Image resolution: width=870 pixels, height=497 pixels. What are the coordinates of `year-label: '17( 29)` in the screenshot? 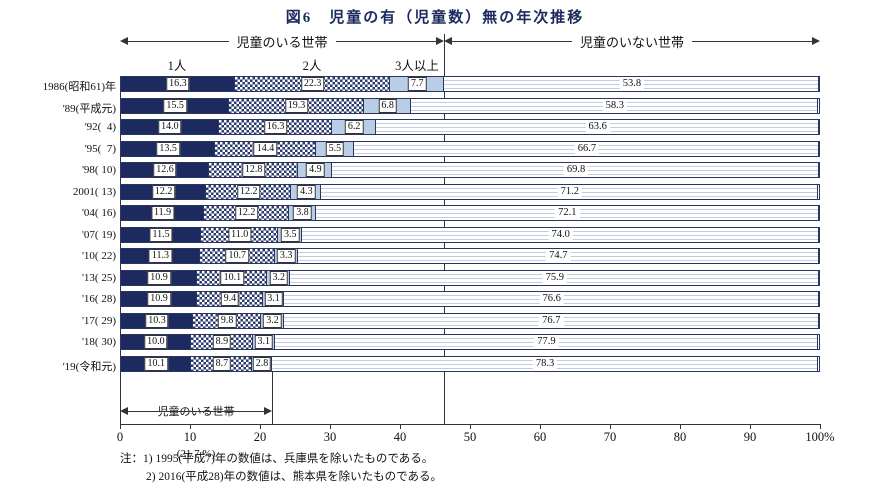 It's located at (98, 320).